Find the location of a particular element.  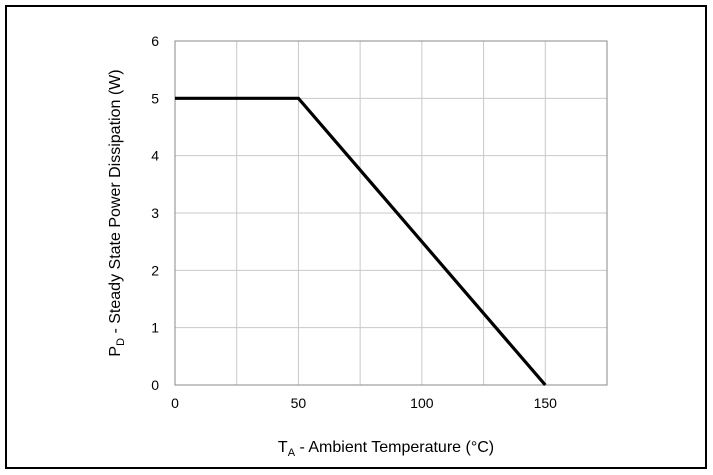

y-axis-label: PD - Steady State Power Dissipation (W) is located at coordinates (117, 212).